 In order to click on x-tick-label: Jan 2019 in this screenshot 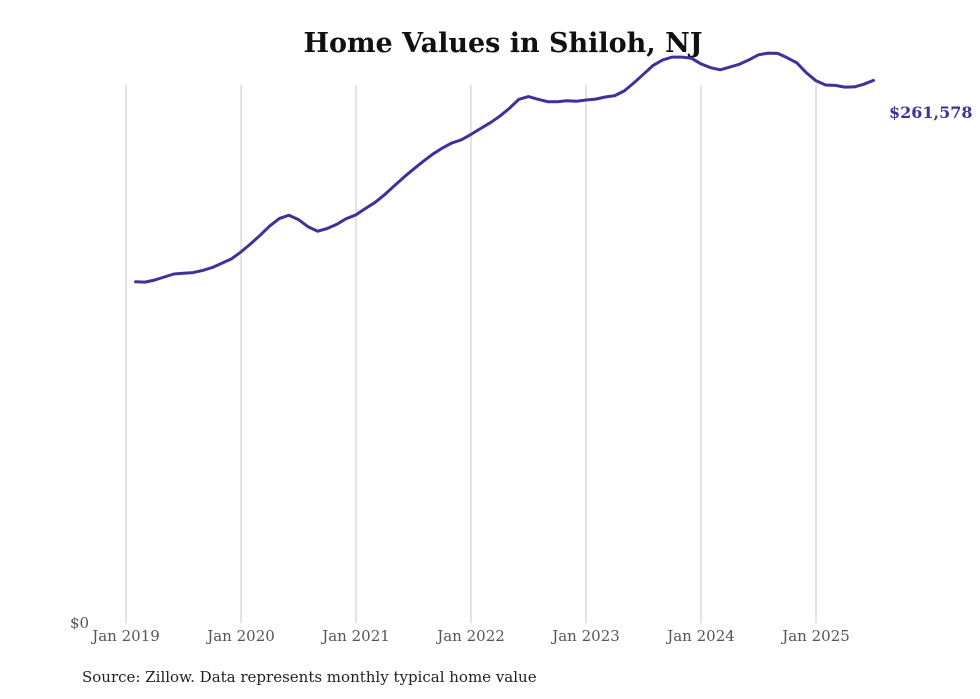, I will do `click(125, 636)`.